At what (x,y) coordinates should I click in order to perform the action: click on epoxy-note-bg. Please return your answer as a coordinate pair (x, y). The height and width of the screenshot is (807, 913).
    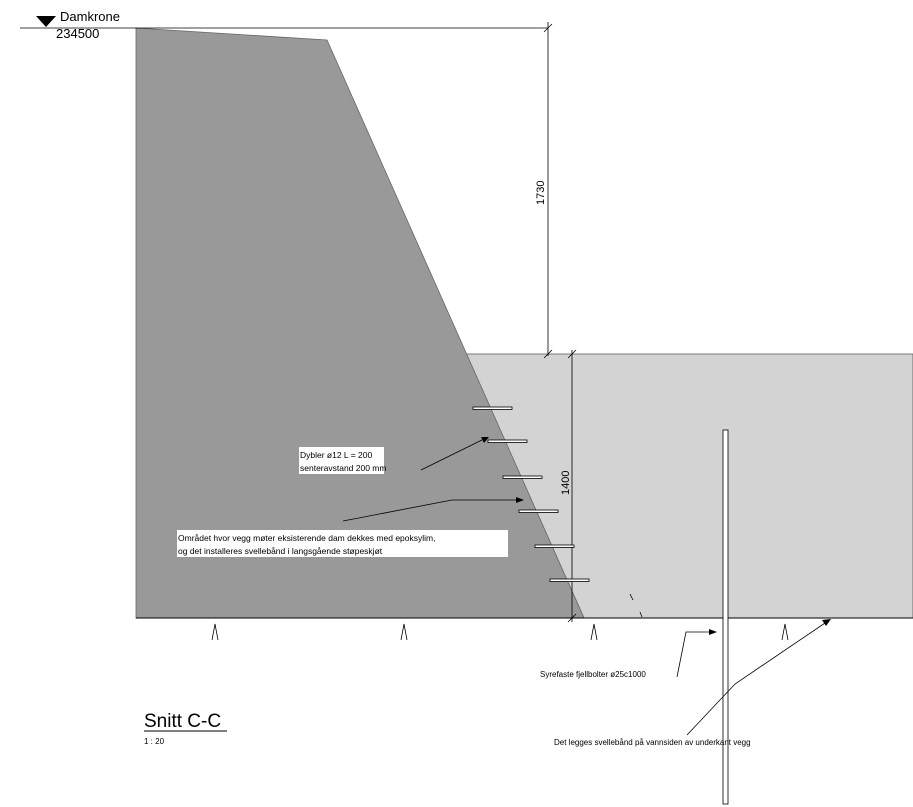
    Looking at the image, I should click on (342, 543).